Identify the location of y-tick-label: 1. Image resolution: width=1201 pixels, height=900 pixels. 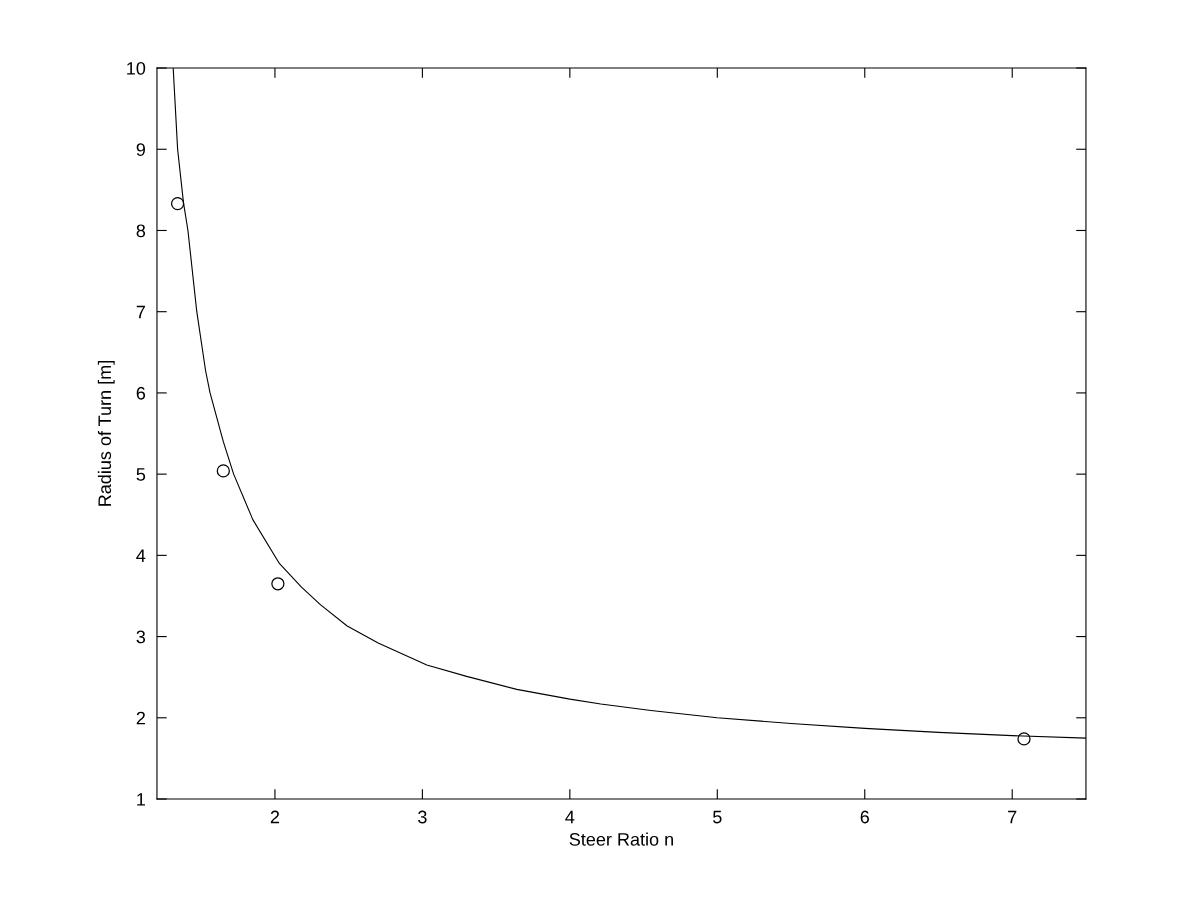
(141, 799).